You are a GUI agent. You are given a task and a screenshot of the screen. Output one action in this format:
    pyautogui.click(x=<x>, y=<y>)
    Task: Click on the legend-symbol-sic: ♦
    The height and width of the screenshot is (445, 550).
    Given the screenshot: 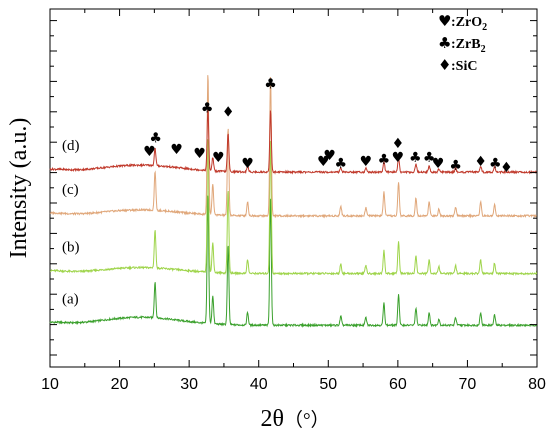 What is the action you would take?
    pyautogui.click(x=444, y=65)
    